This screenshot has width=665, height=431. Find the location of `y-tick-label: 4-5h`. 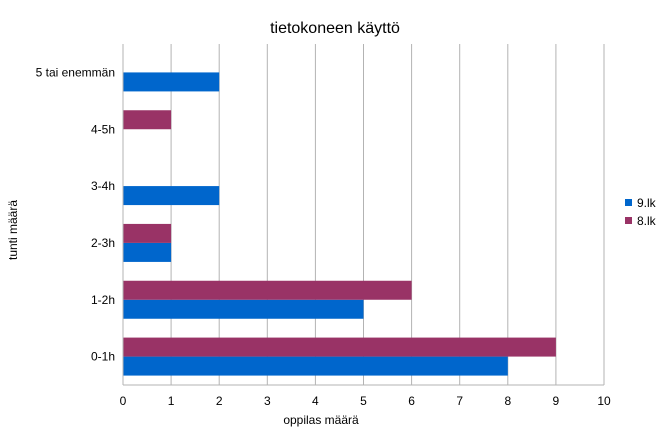

y-tick-label: 4-5h is located at coordinates (103, 129).